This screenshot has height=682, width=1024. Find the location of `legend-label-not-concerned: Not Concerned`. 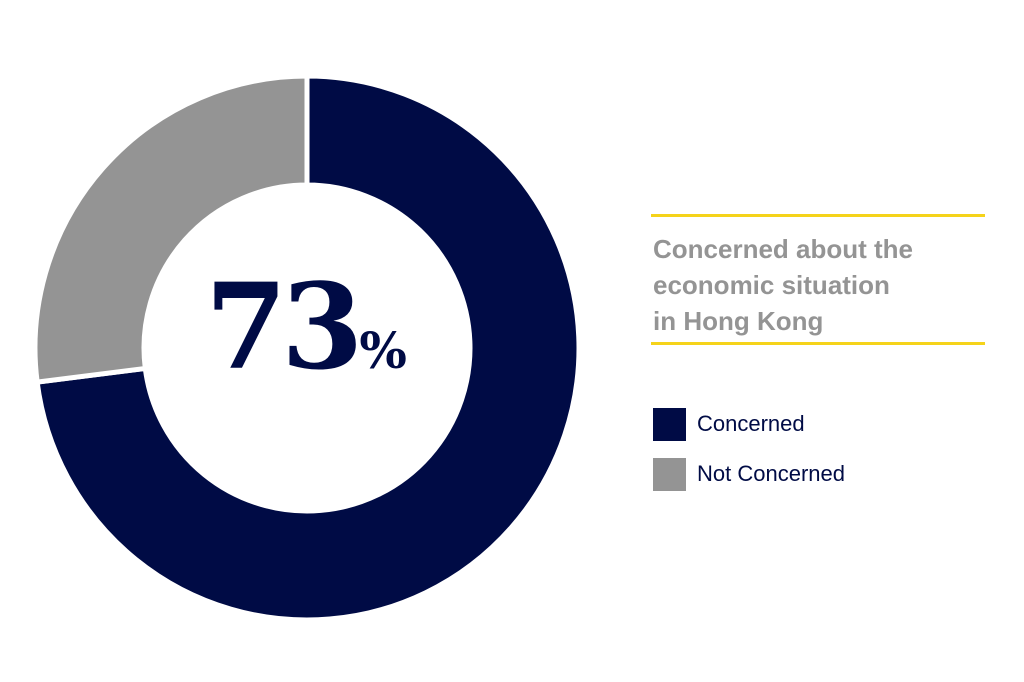

legend-label-not-concerned: Not Concerned is located at coordinates (771, 473).